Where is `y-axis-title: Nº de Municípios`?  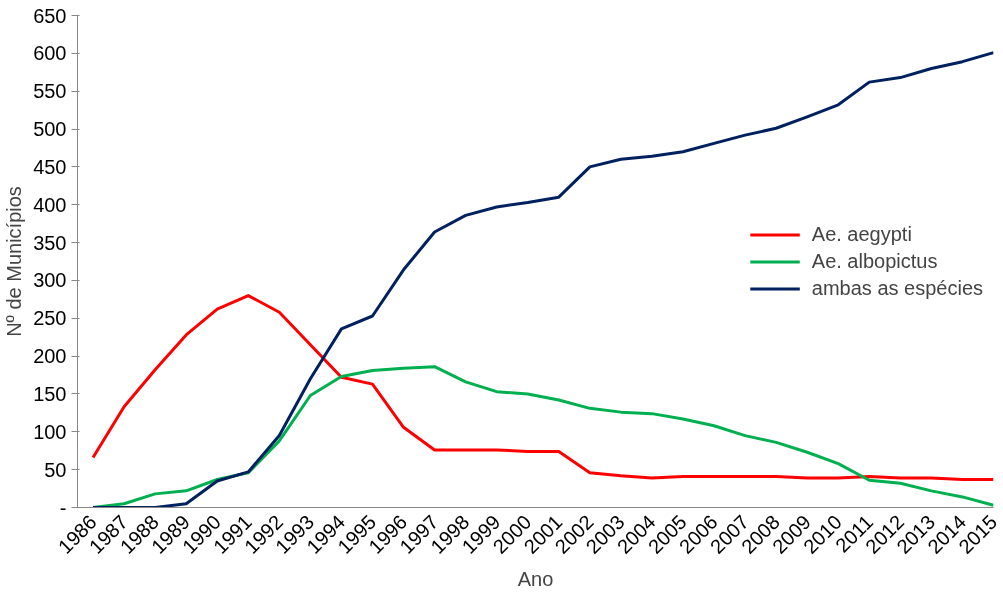
y-axis-title: Nº de Municípios is located at coordinates (14, 261).